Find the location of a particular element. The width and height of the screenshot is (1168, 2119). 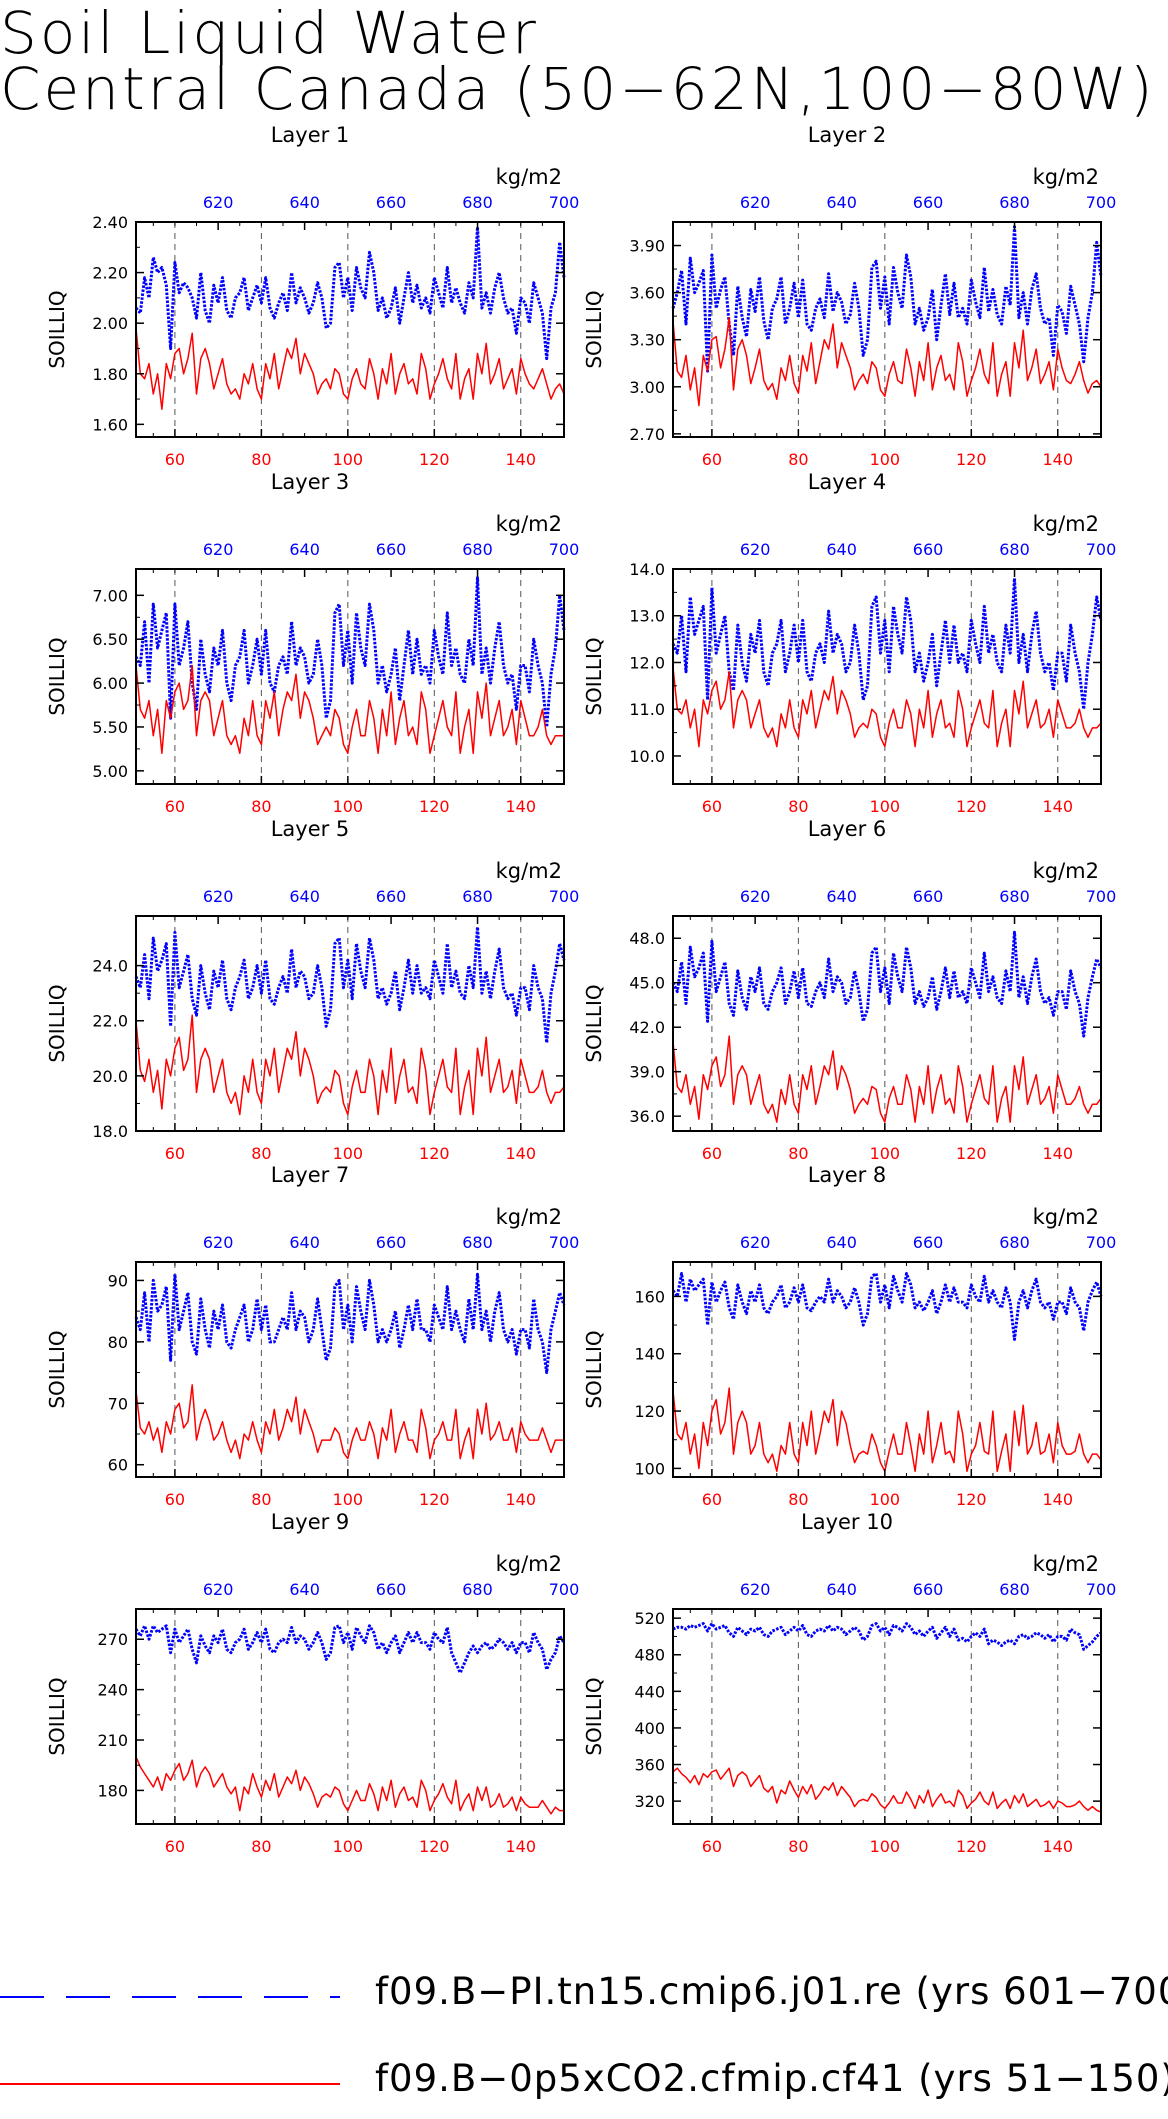

y-tick-label: 180 is located at coordinates (112, 1790).